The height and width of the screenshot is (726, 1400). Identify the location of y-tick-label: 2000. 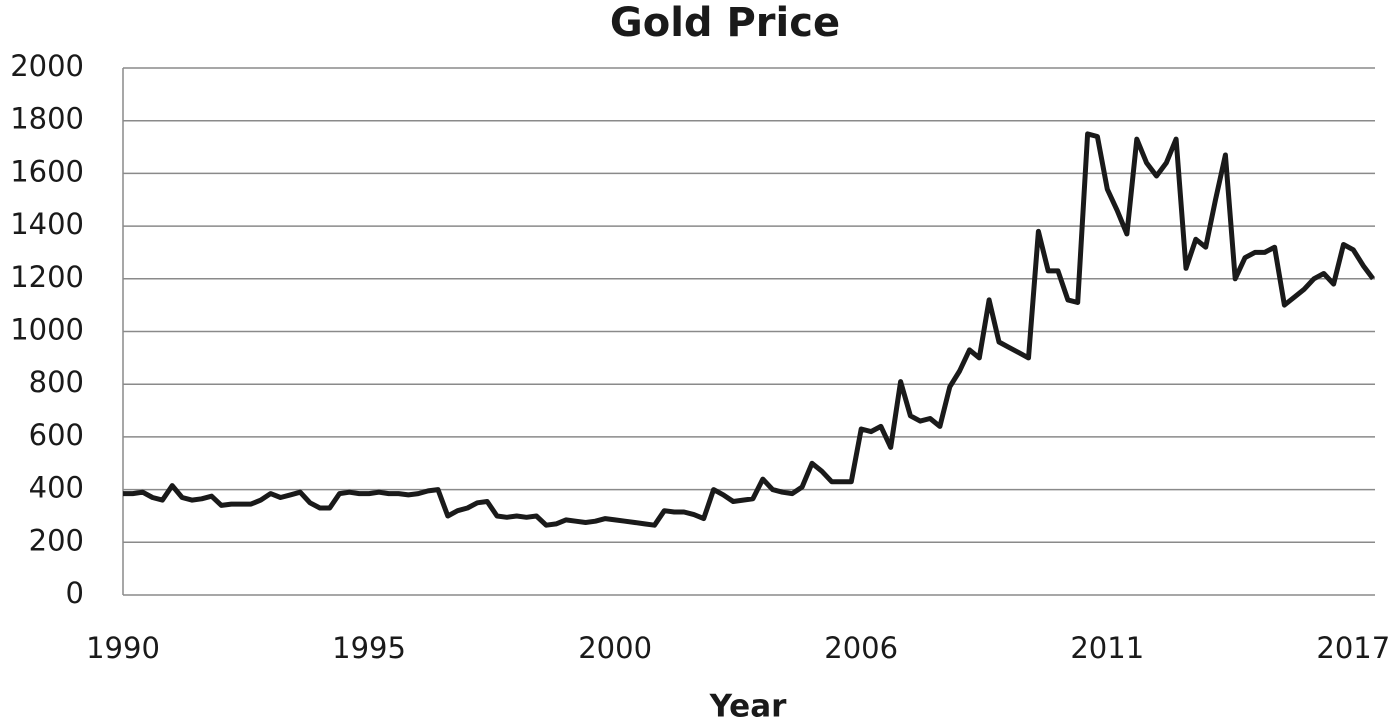
(47, 66).